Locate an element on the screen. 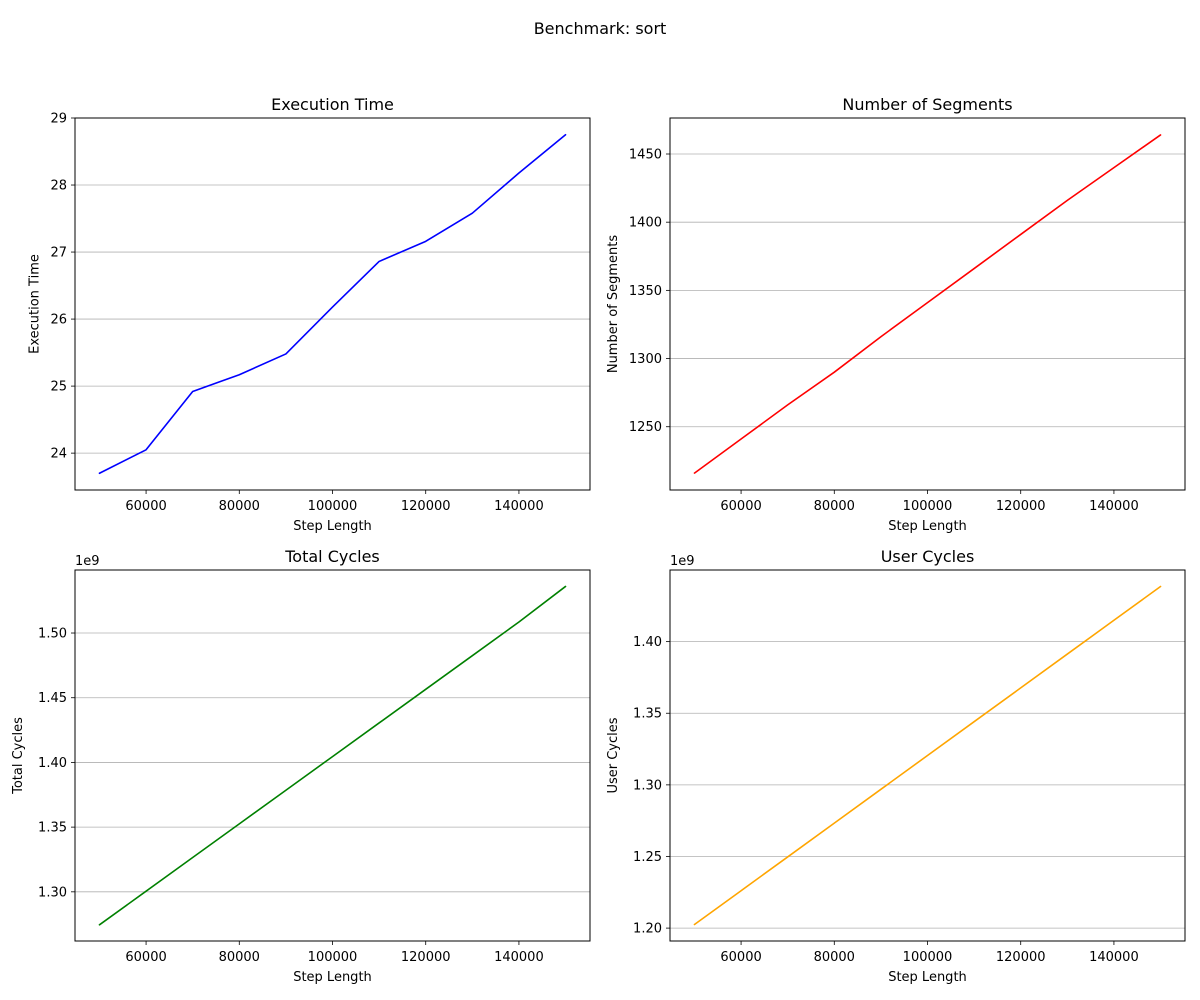  user-cycles-ytick-label-1: 1.25 is located at coordinates (647, 857).